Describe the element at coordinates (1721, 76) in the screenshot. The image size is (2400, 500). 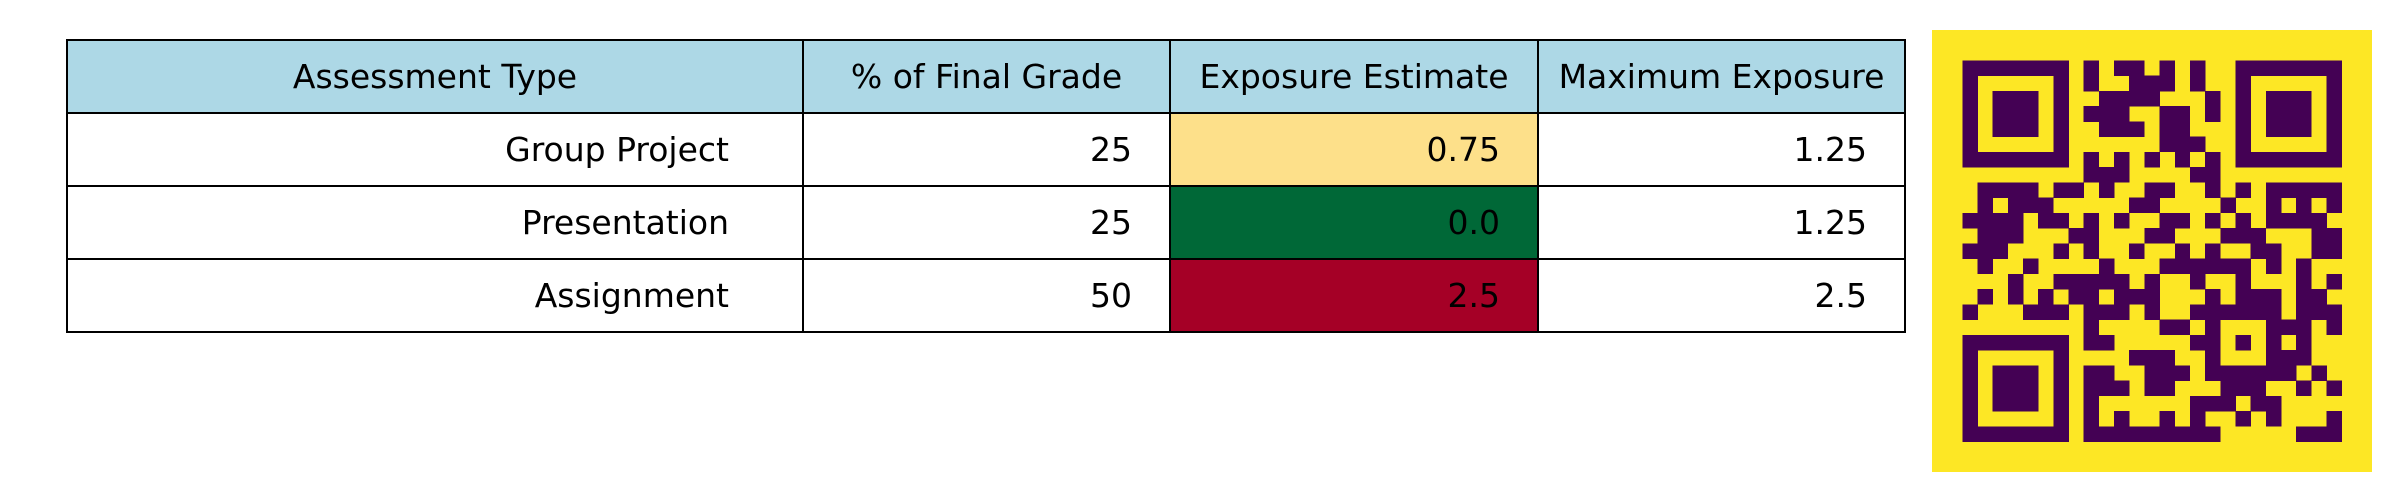
I see `column-header-maximum-exposure: Maximum Exposure` at that location.